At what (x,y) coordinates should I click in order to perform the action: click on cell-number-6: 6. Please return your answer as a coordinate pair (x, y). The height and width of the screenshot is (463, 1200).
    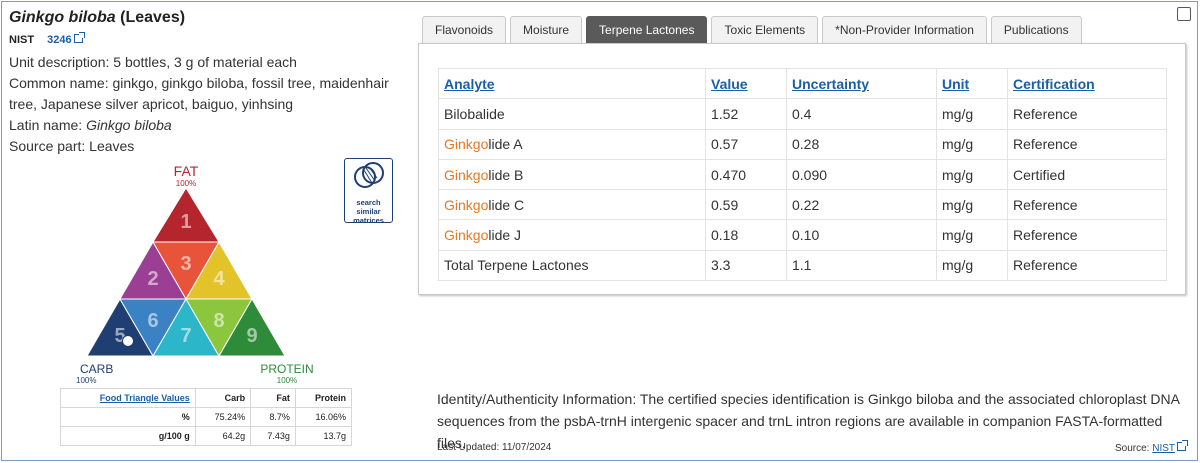
    Looking at the image, I should click on (152, 321).